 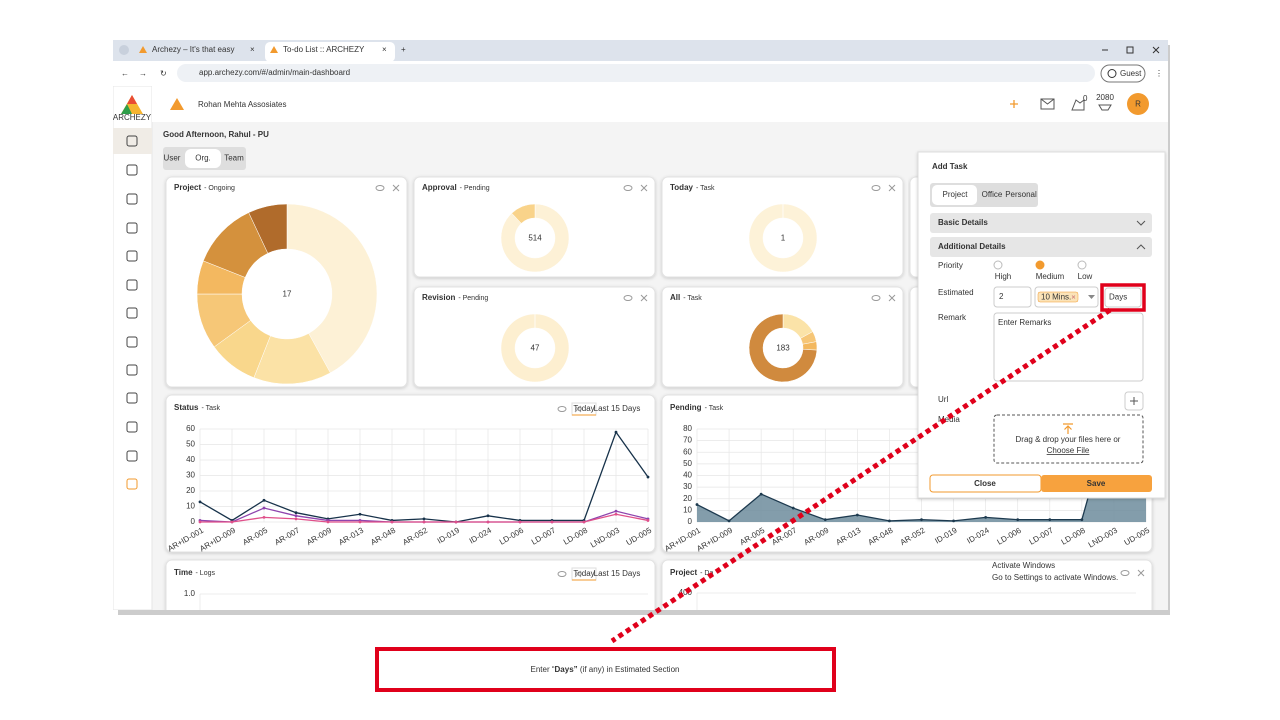 I want to click on type-tab: Personal, so click(x=1021, y=194).